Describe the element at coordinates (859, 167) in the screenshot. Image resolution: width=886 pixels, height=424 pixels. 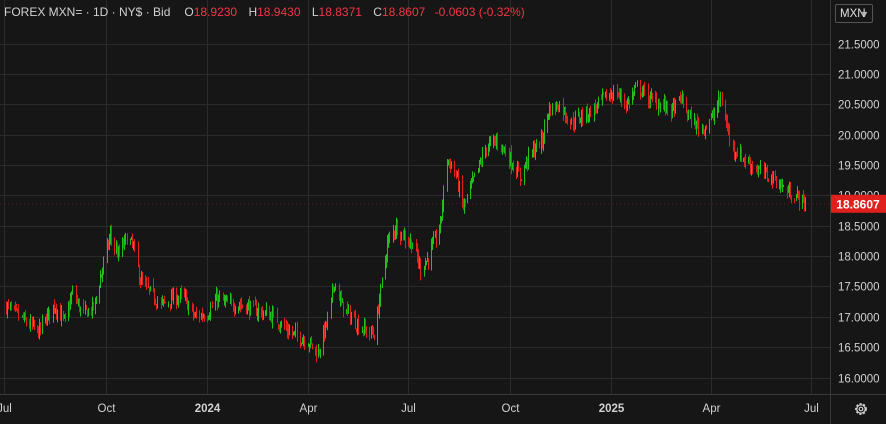
I see `y-tick-label: 19.5000` at that location.